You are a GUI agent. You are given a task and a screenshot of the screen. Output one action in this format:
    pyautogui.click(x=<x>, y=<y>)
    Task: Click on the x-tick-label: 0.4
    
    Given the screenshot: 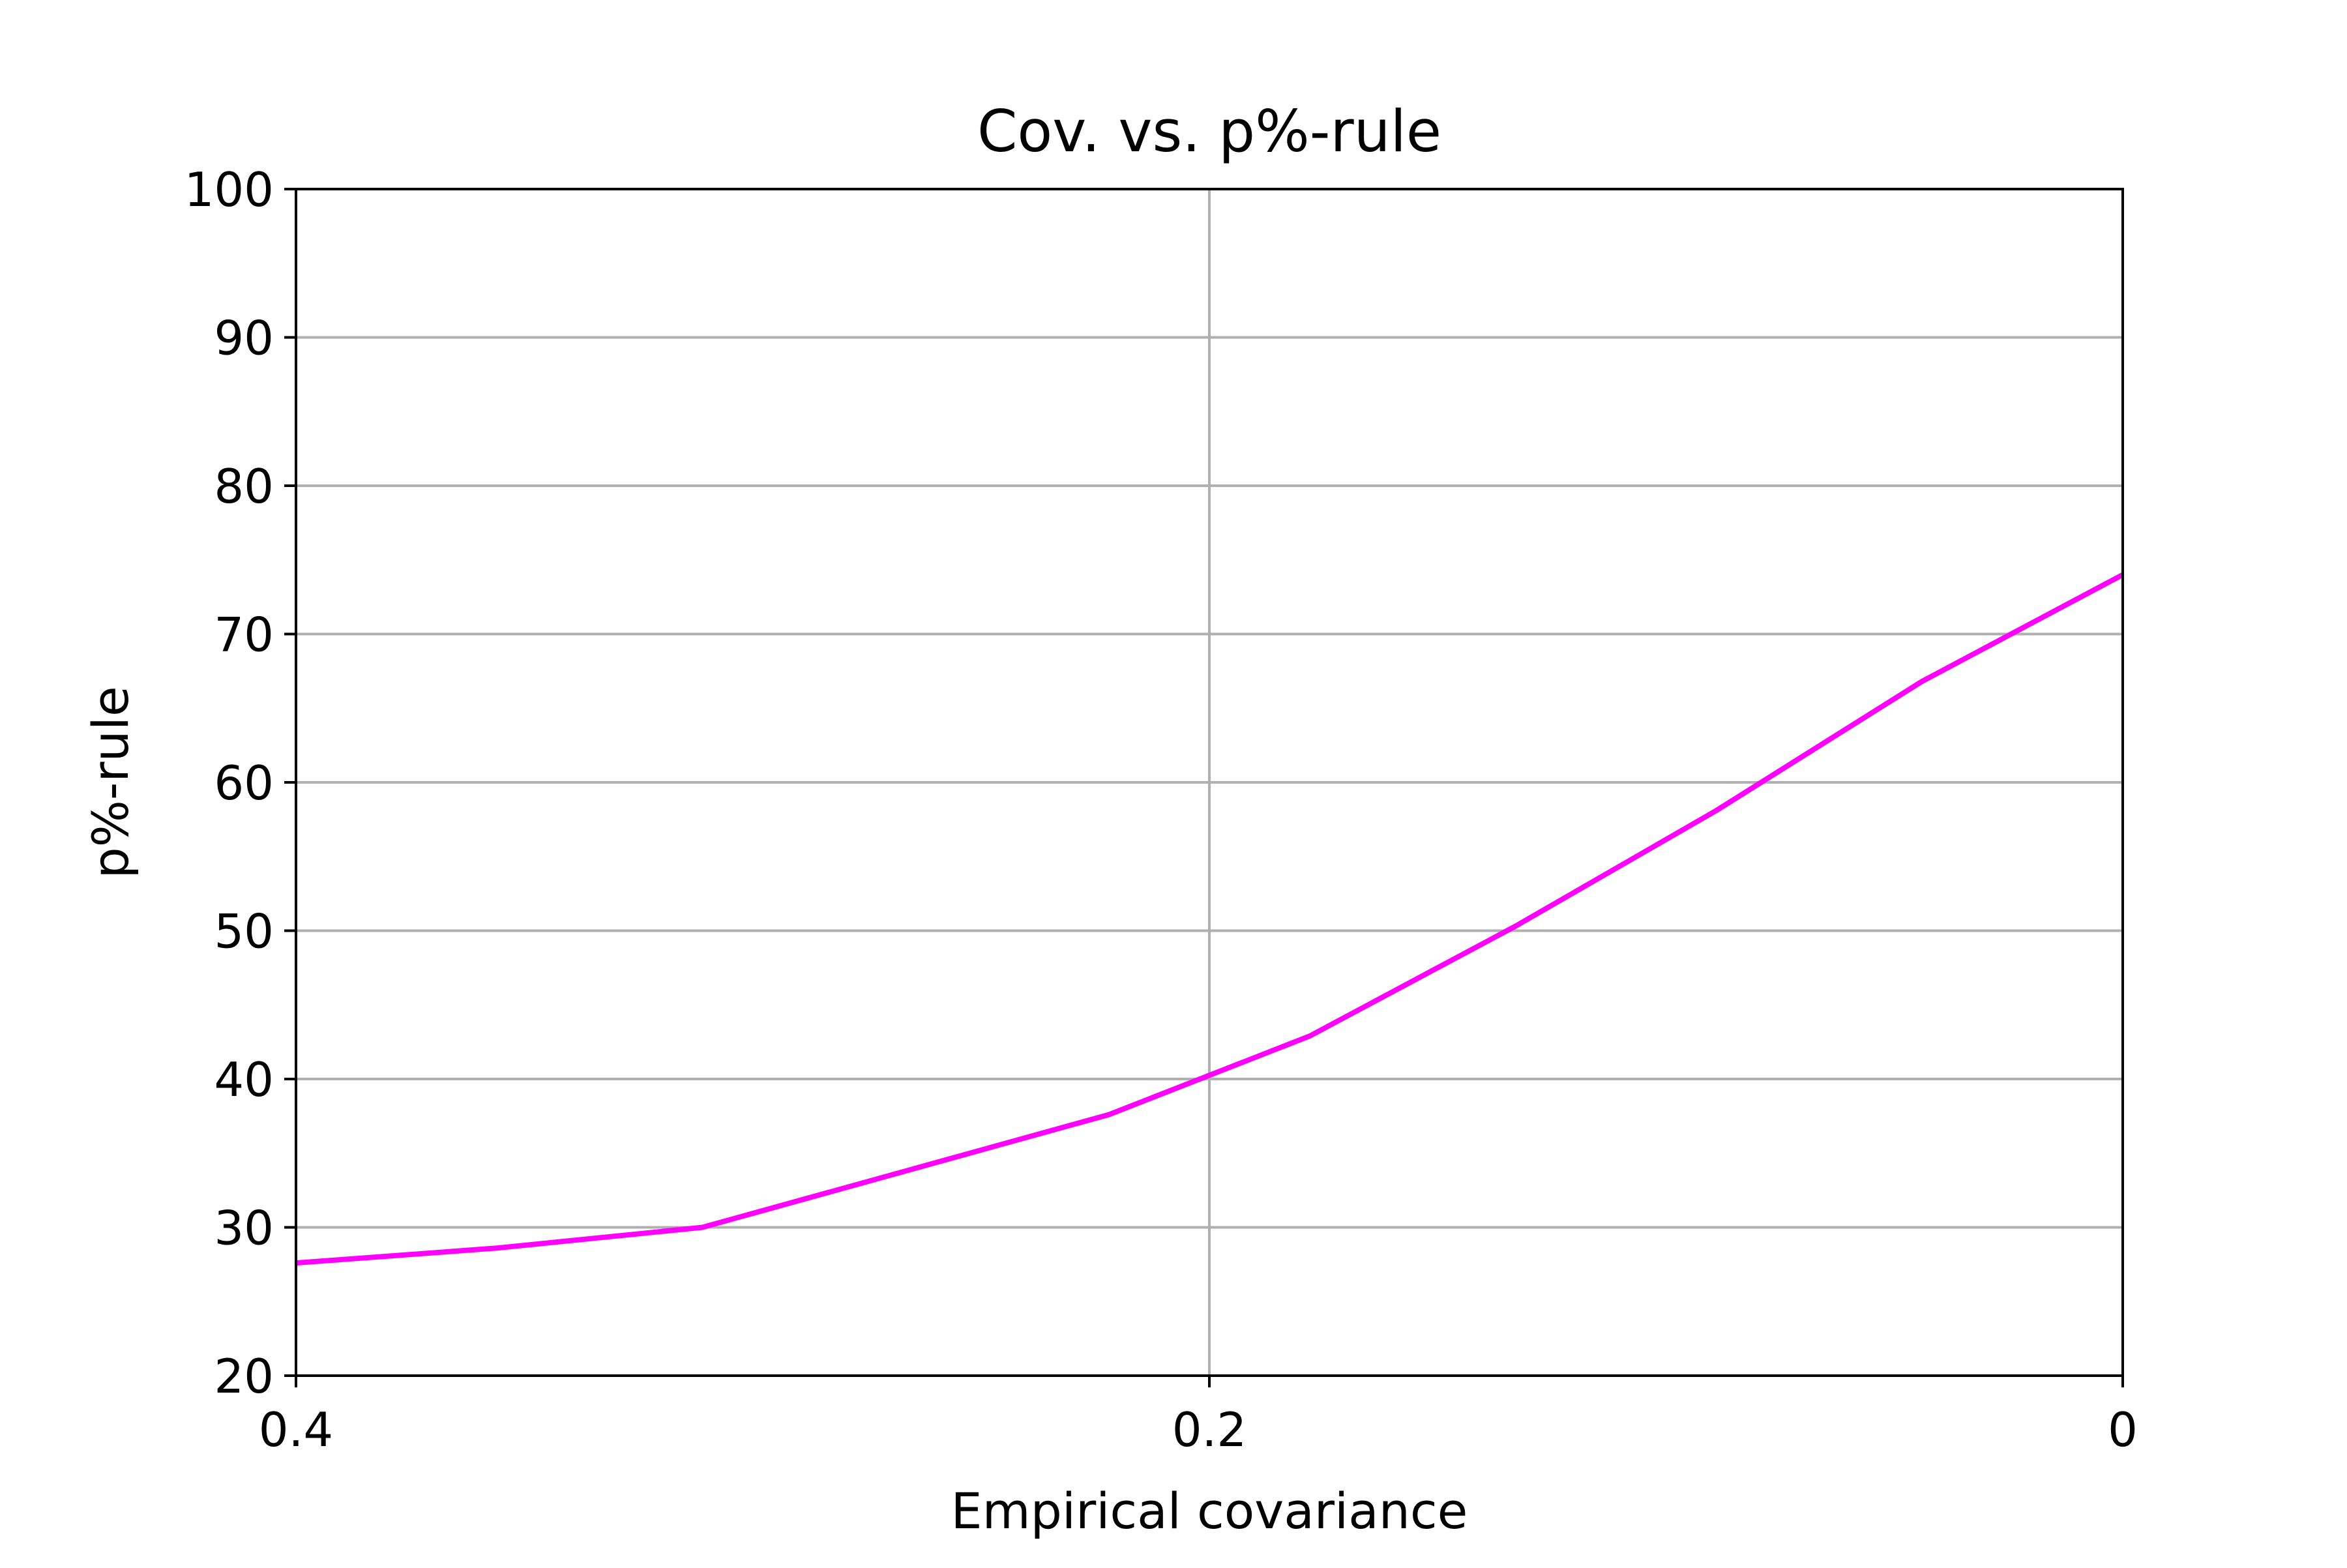 What is the action you would take?
    pyautogui.click(x=296, y=1429)
    